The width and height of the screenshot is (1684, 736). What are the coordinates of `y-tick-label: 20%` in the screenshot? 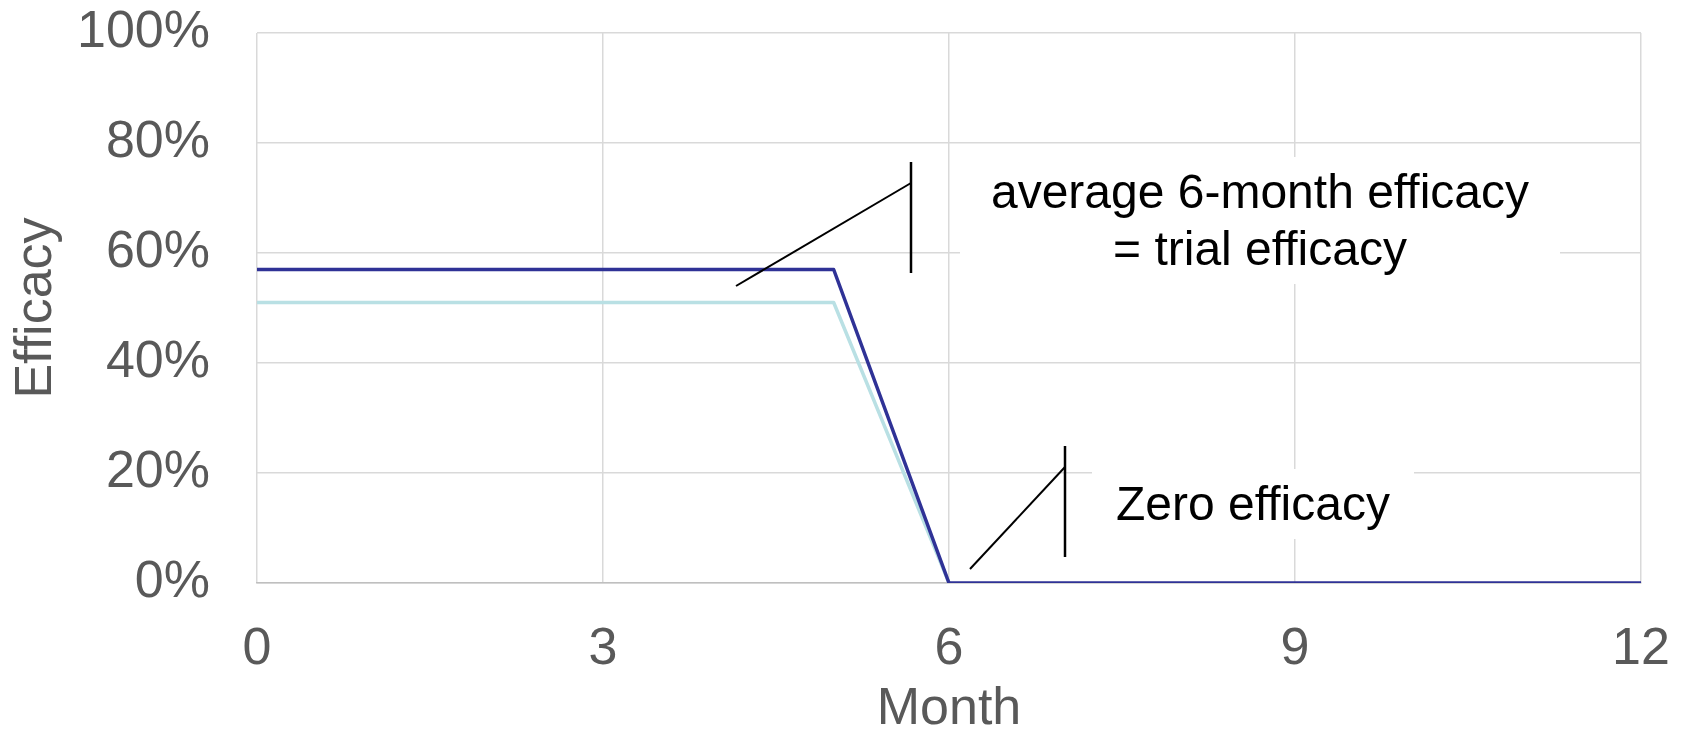 It's located at (157, 469).